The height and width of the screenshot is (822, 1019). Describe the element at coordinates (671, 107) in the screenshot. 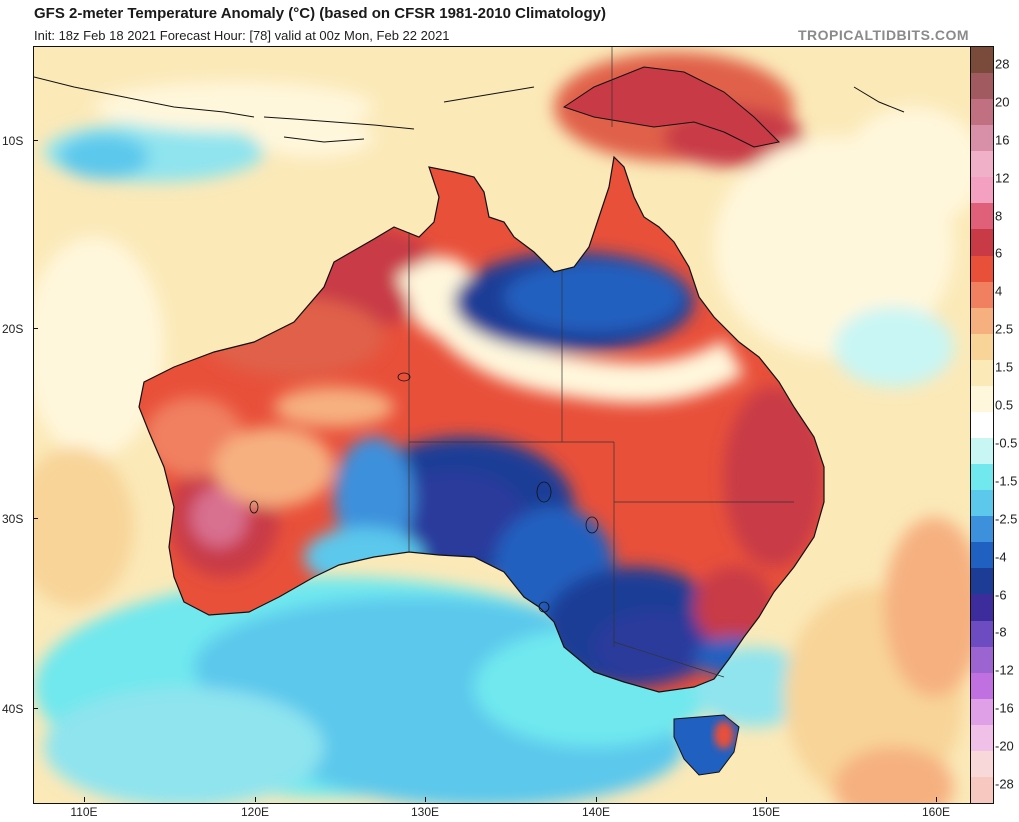

I see `new-guinea` at that location.